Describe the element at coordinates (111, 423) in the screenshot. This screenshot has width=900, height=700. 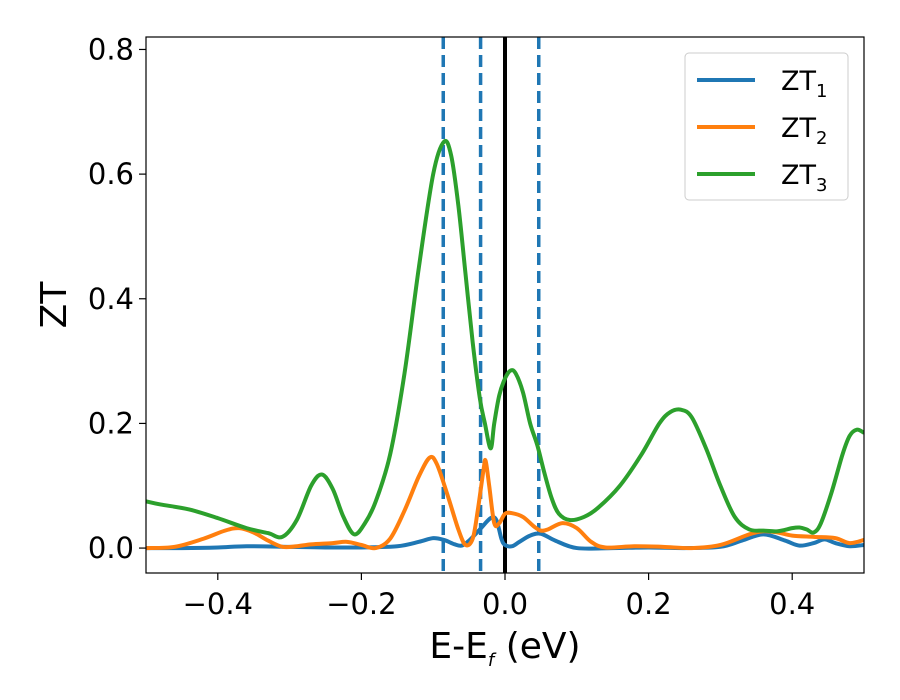
I see `y-tick-label: 0.2` at that location.